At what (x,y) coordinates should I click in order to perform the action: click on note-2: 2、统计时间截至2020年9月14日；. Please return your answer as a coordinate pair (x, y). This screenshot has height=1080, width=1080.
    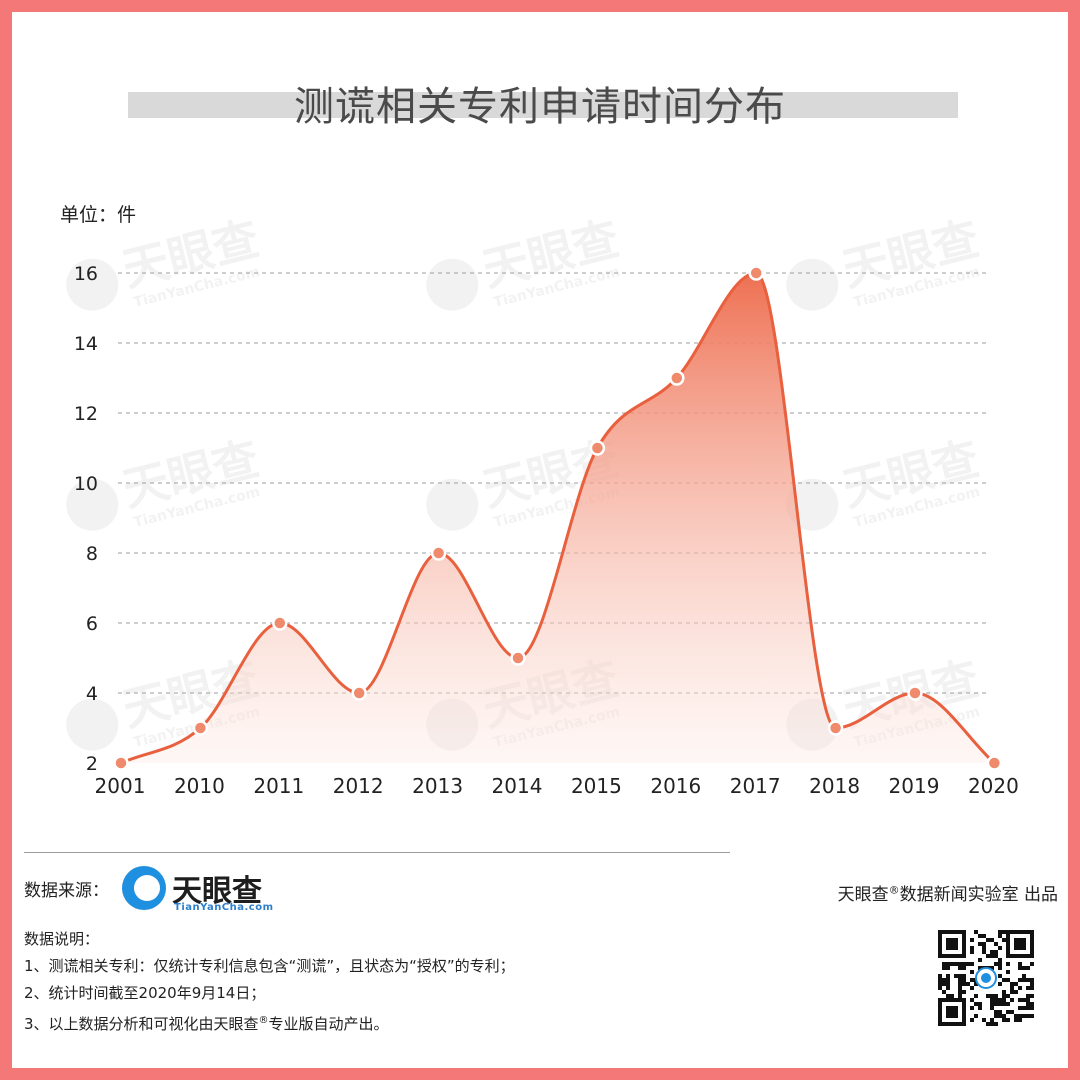
    Looking at the image, I should click on (145, 993).